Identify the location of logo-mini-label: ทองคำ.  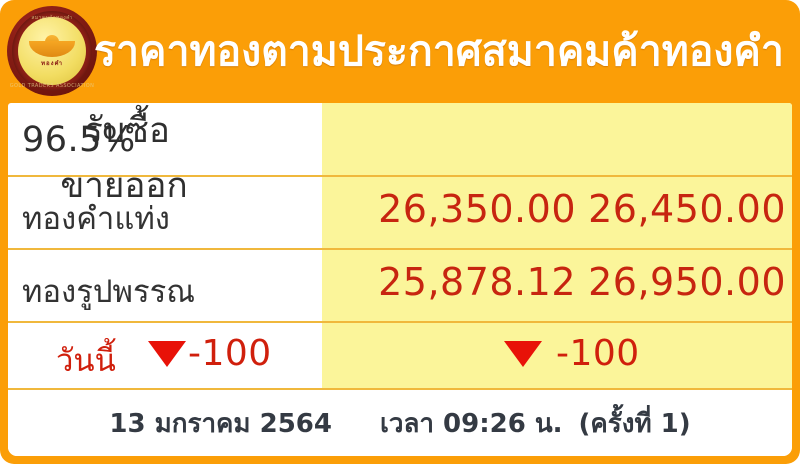
(52, 63).